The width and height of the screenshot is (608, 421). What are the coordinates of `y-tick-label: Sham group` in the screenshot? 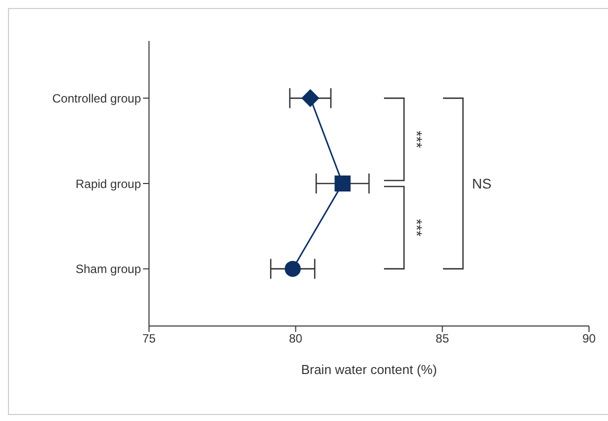 It's located at (109, 269).